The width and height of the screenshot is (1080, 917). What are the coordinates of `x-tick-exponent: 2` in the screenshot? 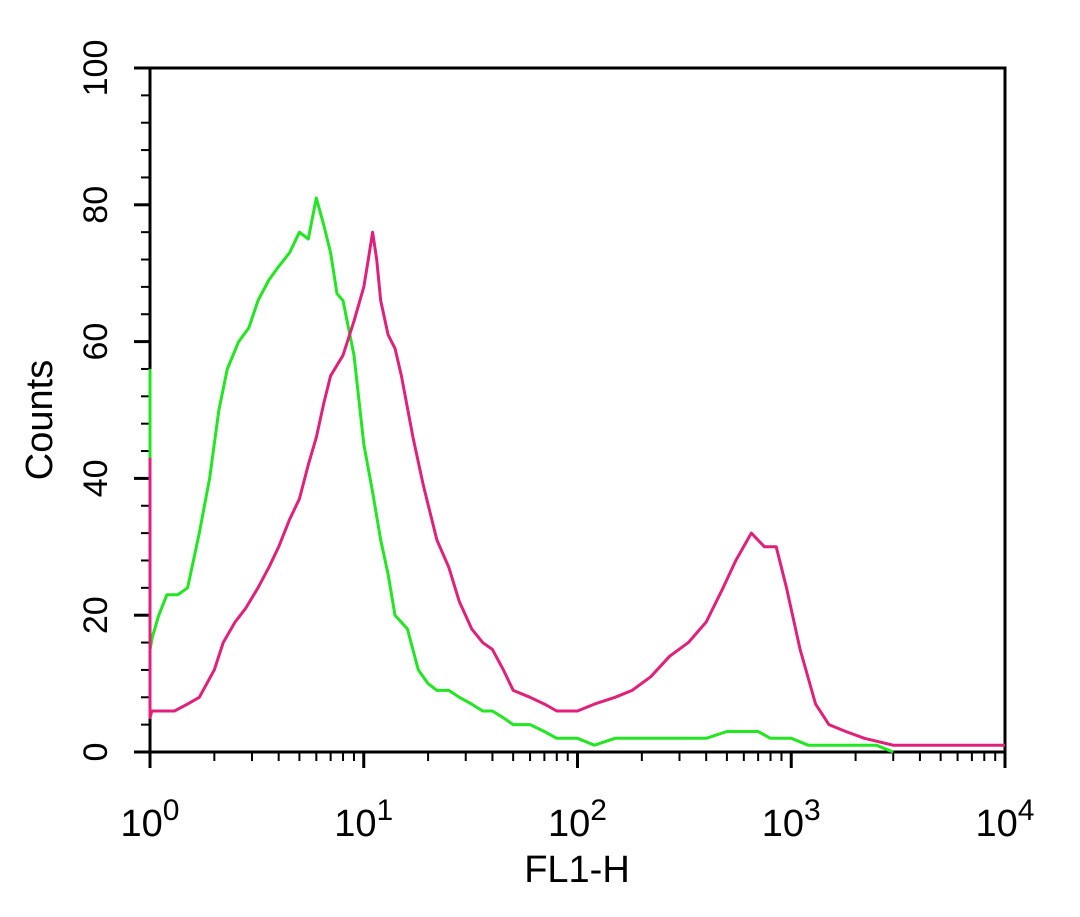 It's located at (598, 810).